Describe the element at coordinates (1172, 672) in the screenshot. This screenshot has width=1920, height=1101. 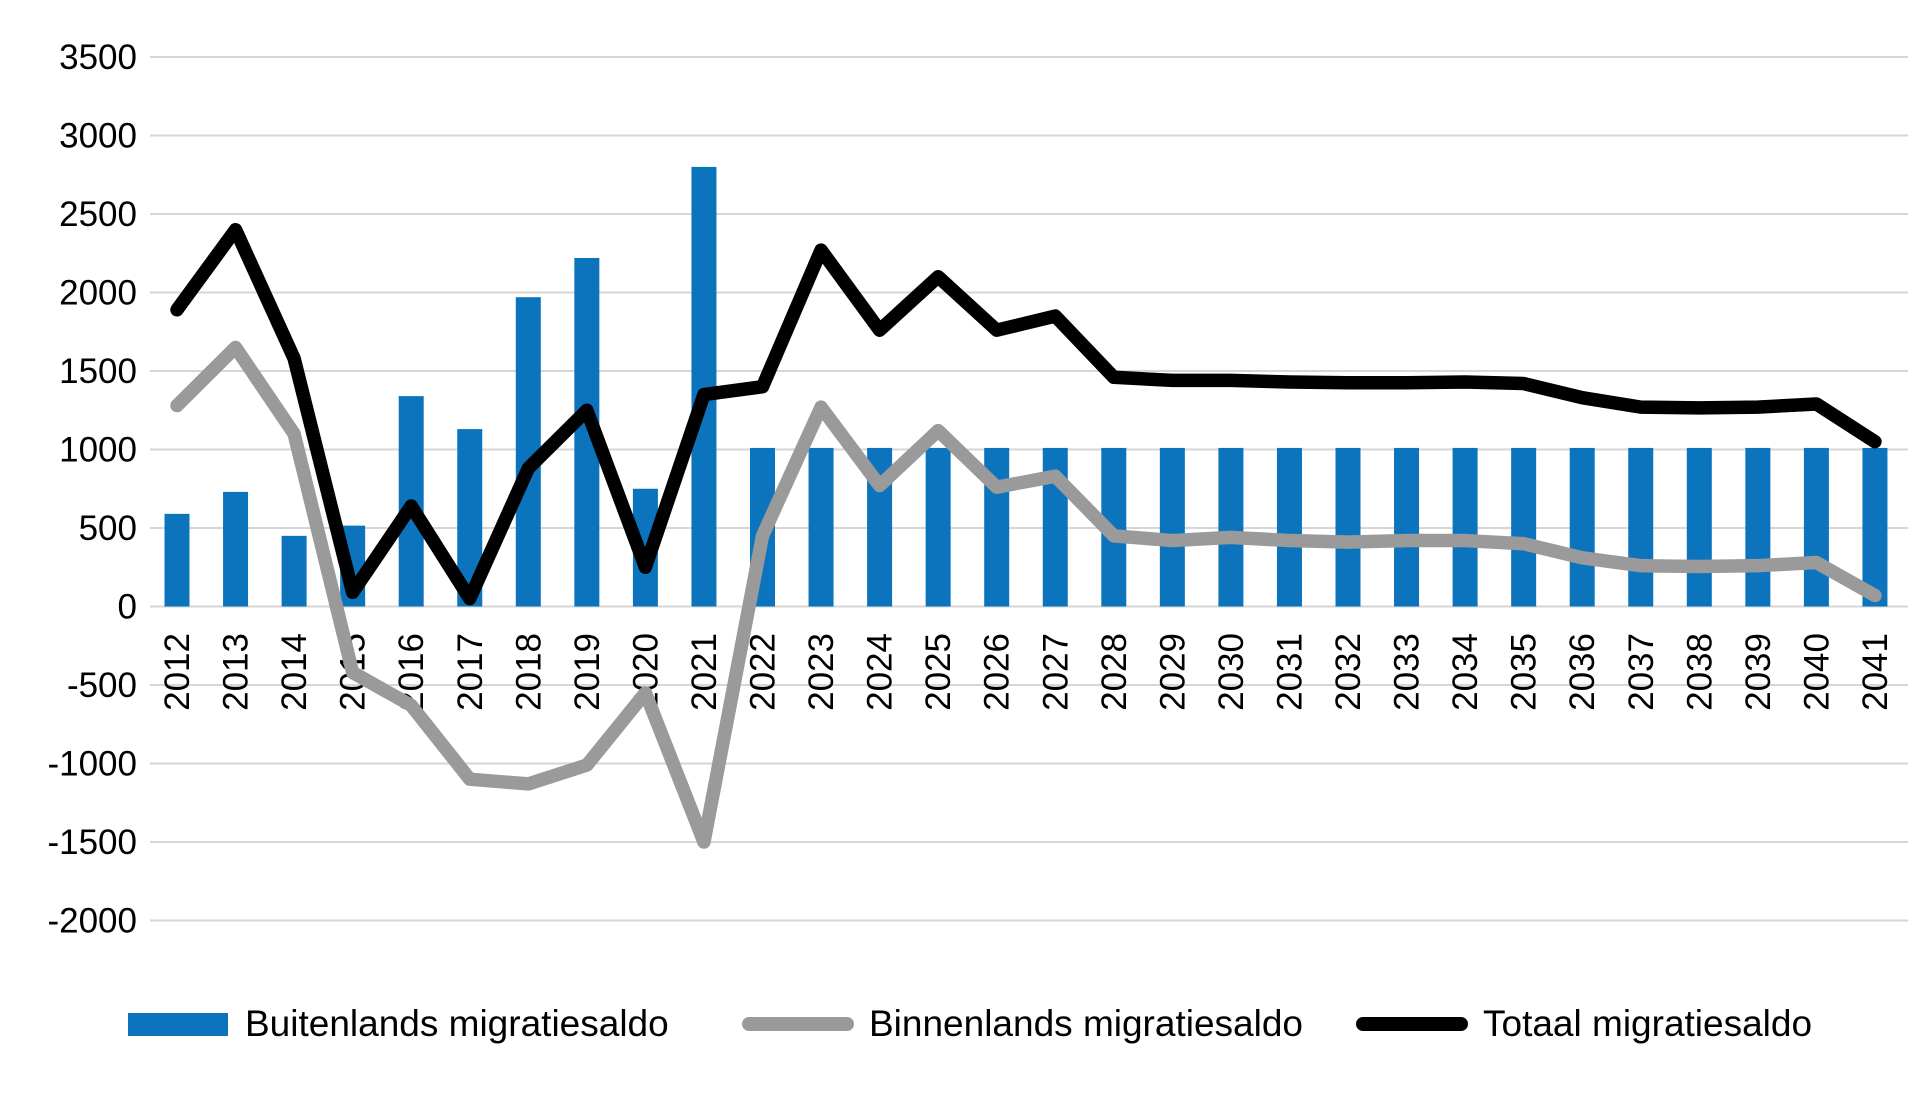
I see `svg-text: 2029` at that location.